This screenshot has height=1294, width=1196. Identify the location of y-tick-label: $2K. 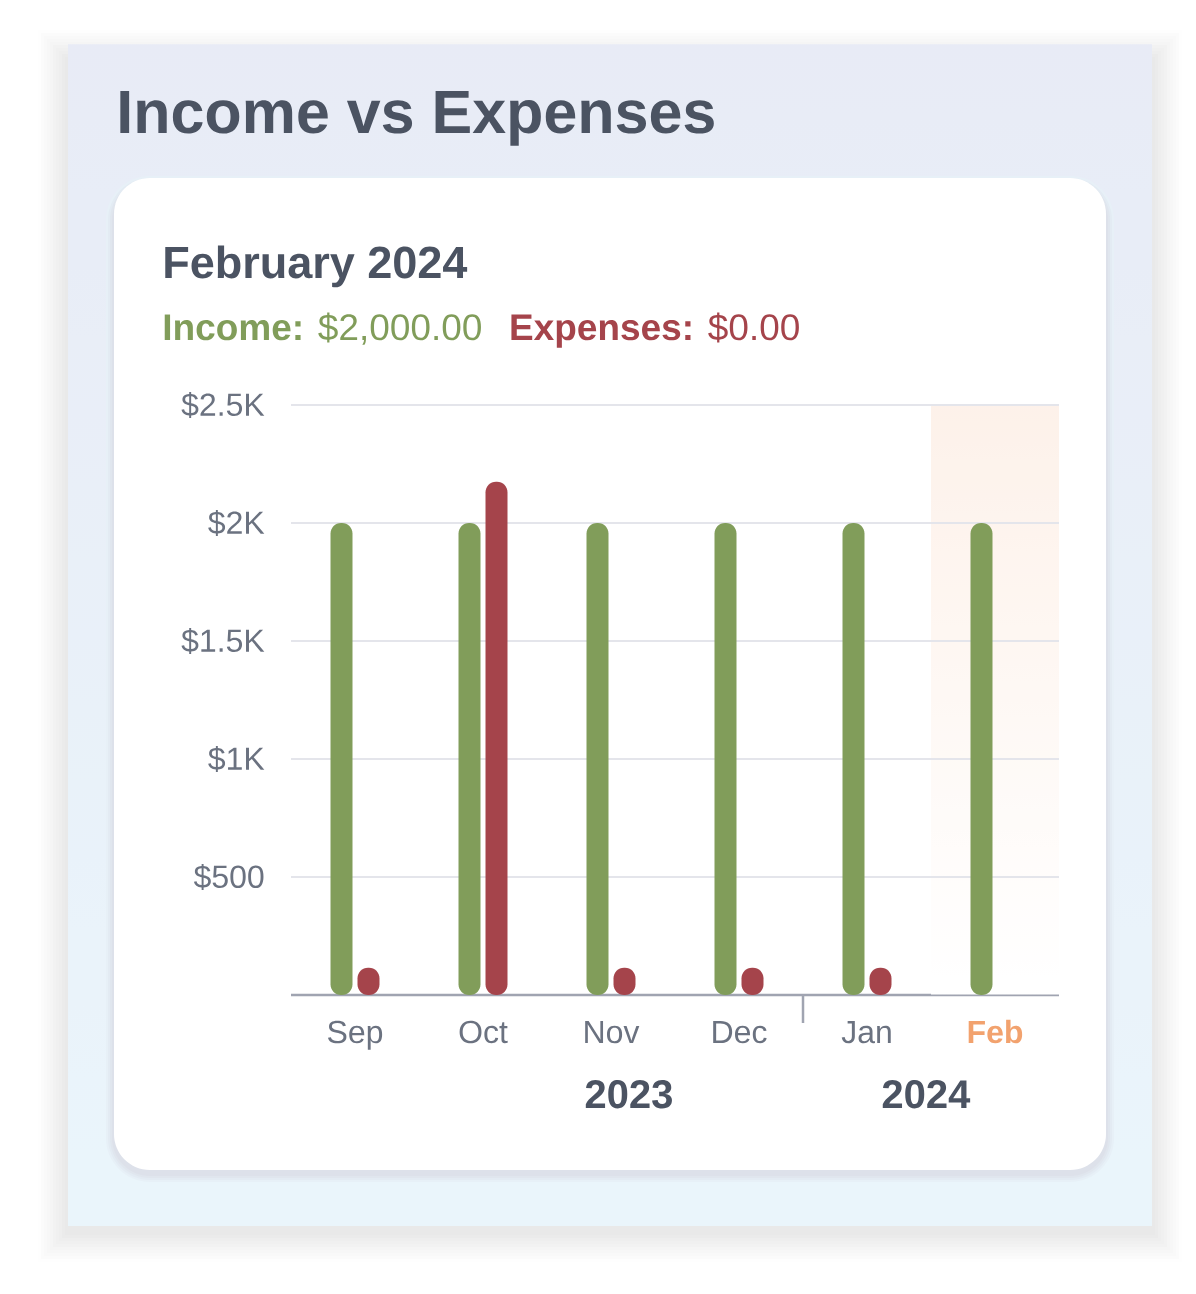
(236, 523).